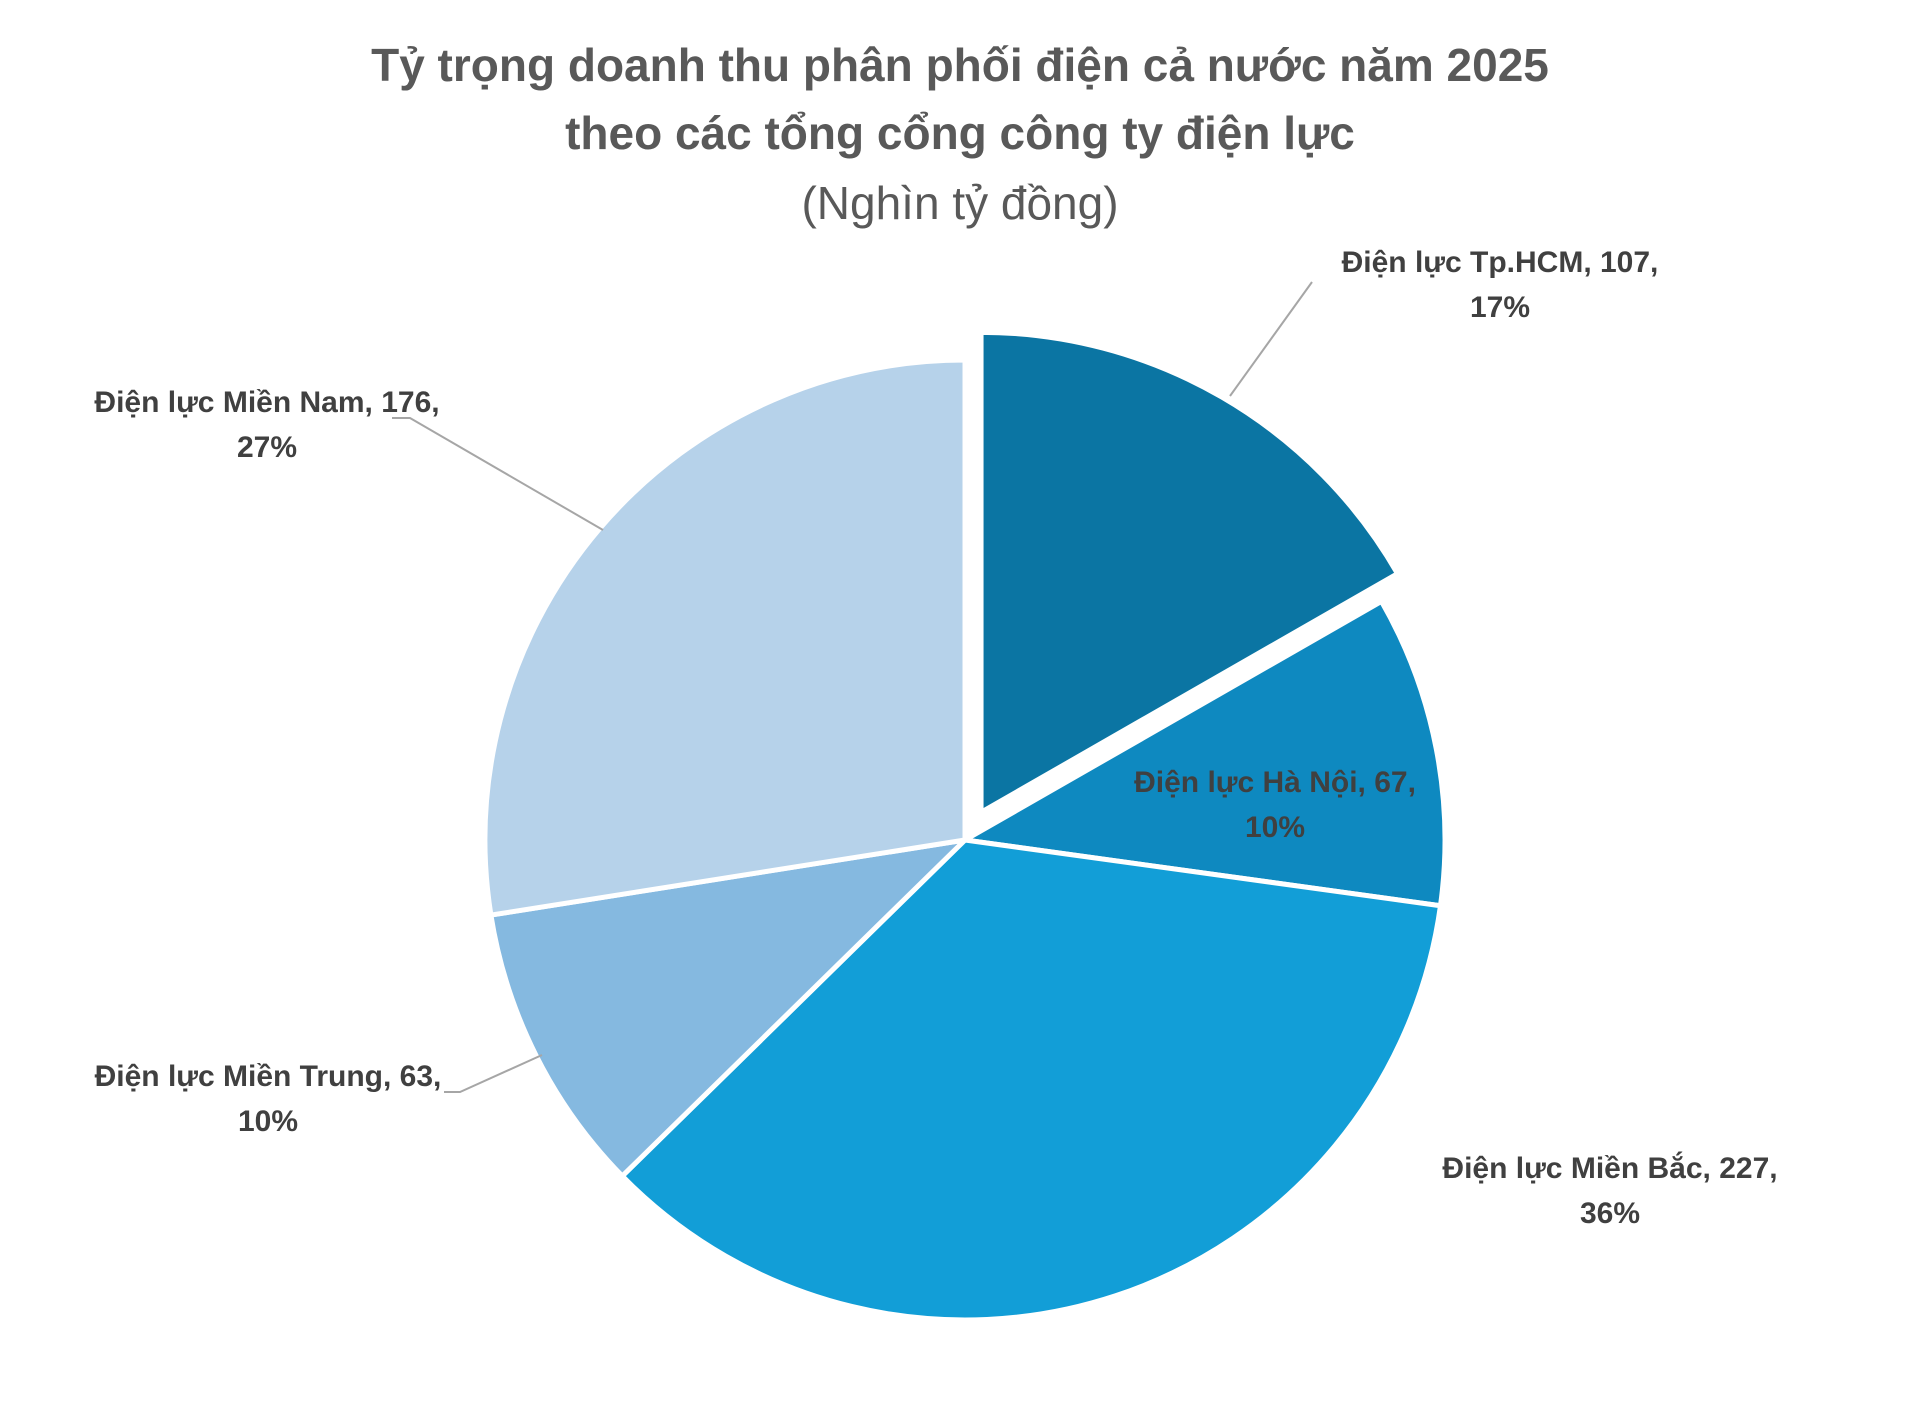  I want to click on chart-title-line-2: theo các tổng cổng công ty điện lực, so click(960, 133).